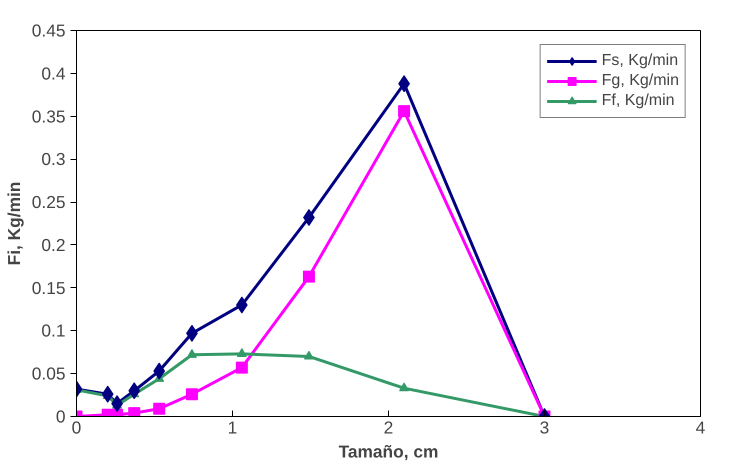 This screenshot has width=752, height=466. Describe the element at coordinates (49, 374) in the screenshot. I see `y-tick-label: 0.05` at that location.